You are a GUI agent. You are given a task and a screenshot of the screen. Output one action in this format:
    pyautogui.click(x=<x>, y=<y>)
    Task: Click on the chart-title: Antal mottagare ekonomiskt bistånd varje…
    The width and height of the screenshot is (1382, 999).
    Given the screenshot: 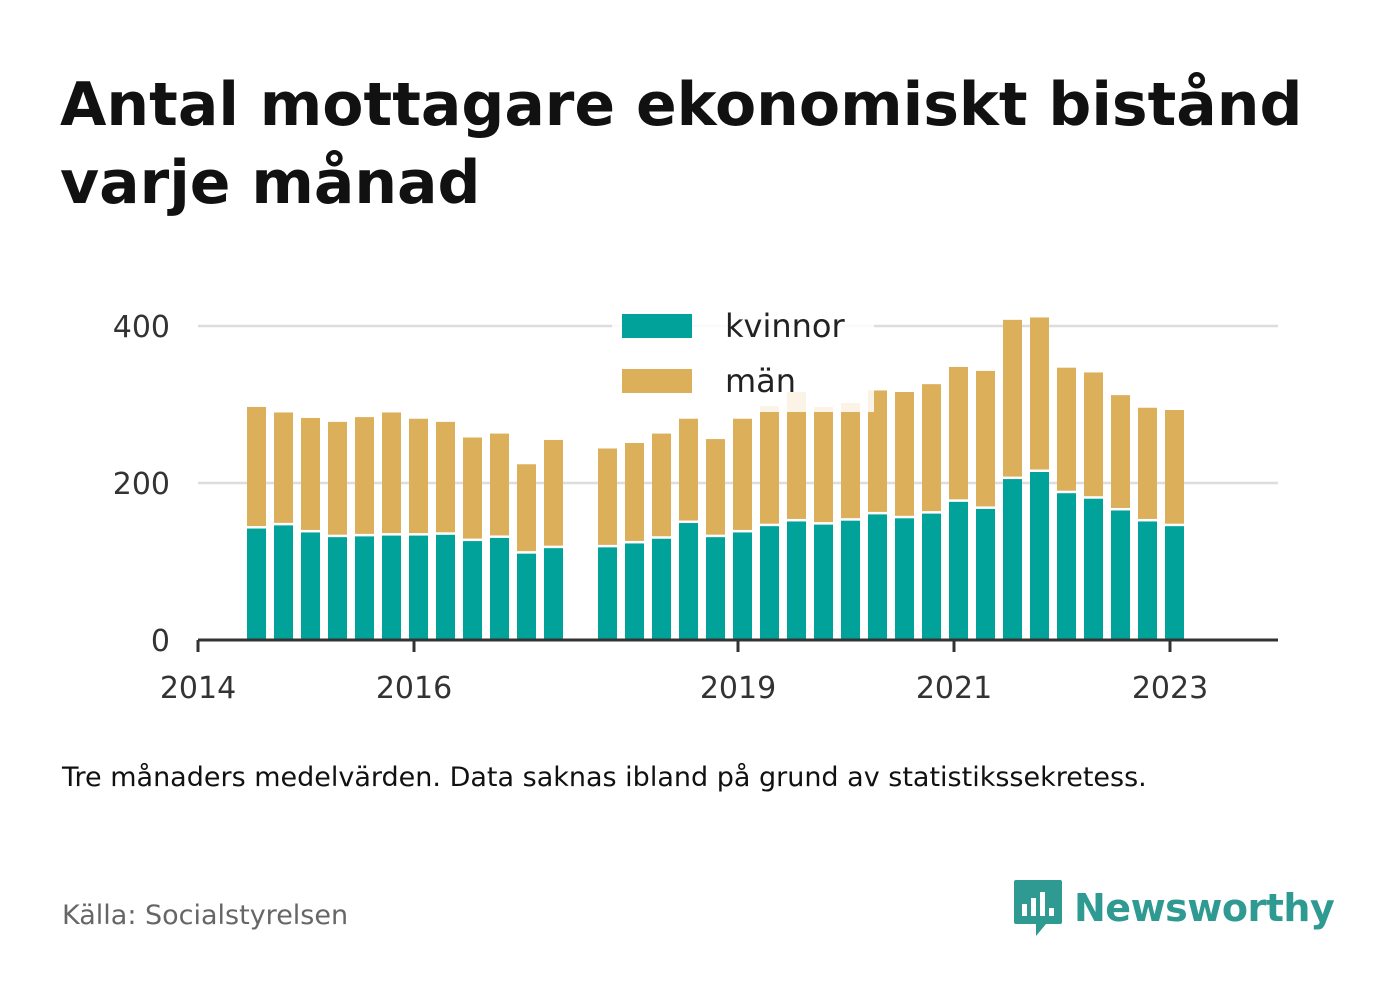 What is the action you would take?
    pyautogui.click(x=681, y=144)
    